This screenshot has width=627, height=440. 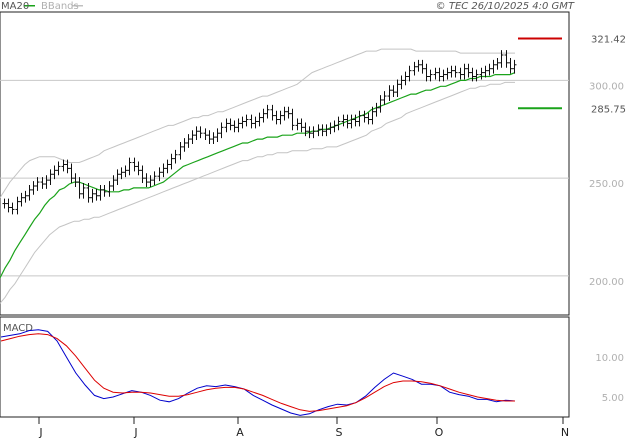 What do you see at coordinates (77, 6) in the screenshot?
I see `bbands-legend-swatch` at bounding box center [77, 6].